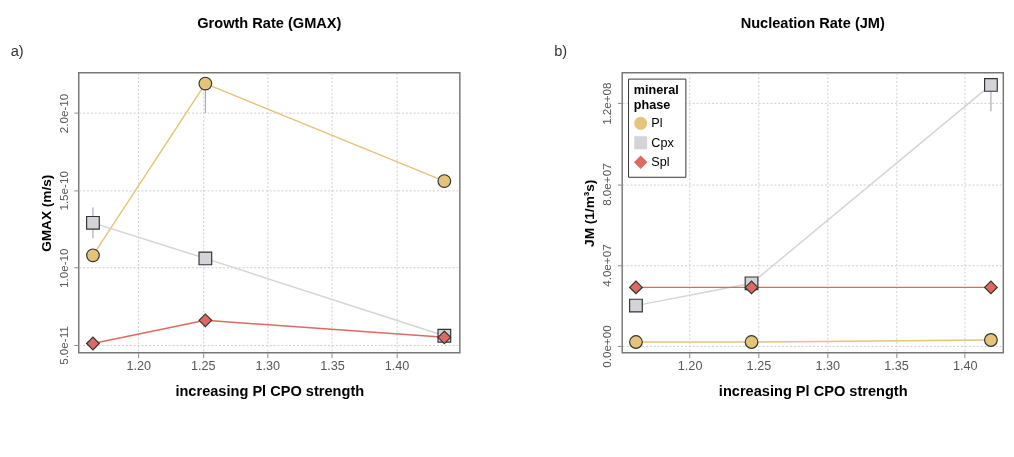 The height and width of the screenshot is (457, 1014). I want to click on legend-label: Spl, so click(660, 162).